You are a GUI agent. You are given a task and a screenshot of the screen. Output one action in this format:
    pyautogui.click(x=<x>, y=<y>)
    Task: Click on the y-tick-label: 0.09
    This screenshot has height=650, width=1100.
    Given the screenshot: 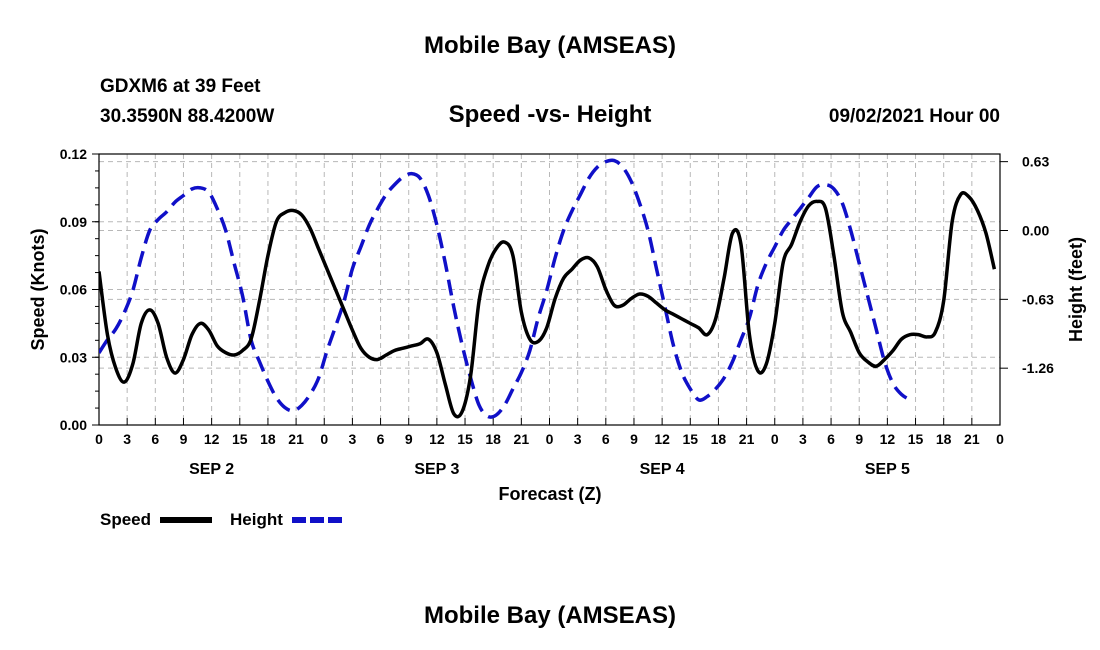 What is the action you would take?
    pyautogui.click(x=73, y=222)
    